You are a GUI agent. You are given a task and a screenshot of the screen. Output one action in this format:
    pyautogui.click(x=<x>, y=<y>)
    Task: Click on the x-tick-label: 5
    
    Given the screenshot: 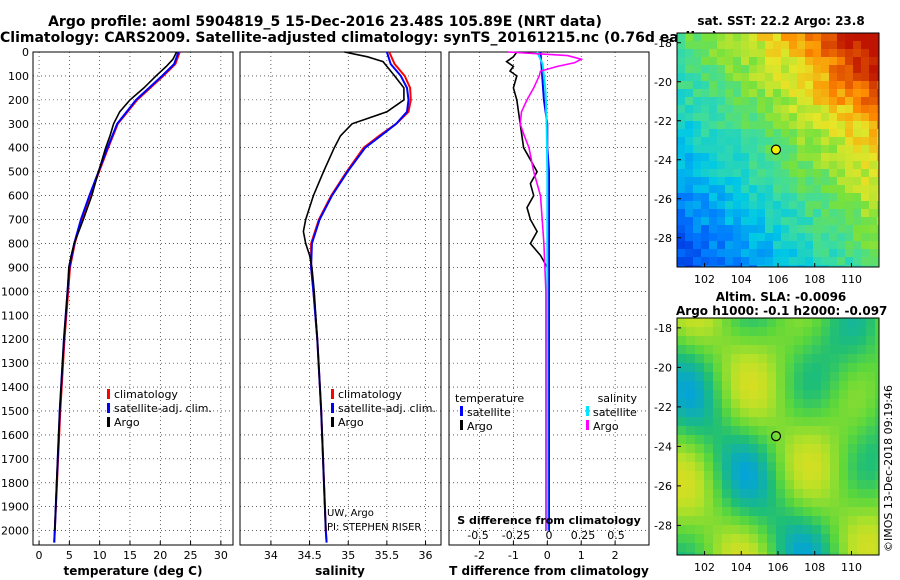 What is the action you would take?
    pyautogui.click(x=69, y=555)
    